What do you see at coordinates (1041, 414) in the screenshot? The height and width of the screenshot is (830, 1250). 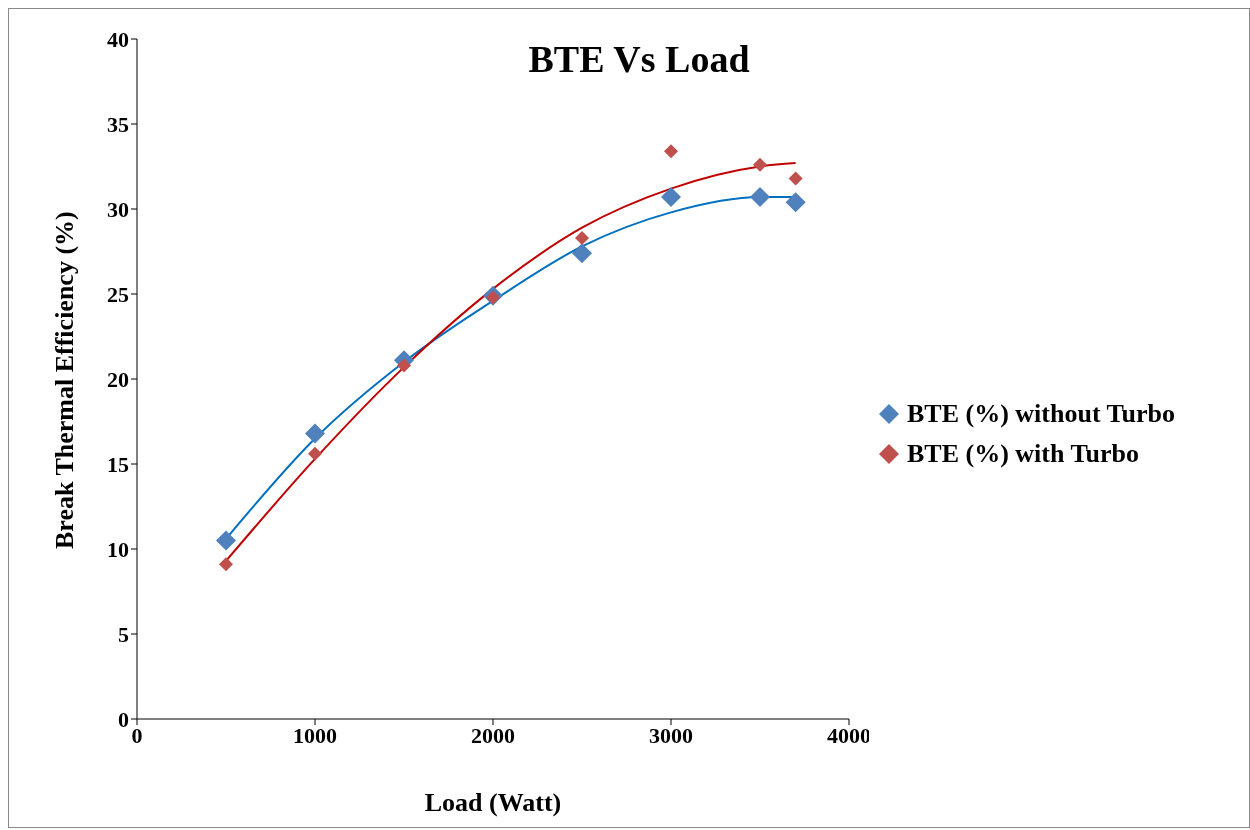 I see `legend-label: BTE (%) without Turbo` at bounding box center [1041, 414].